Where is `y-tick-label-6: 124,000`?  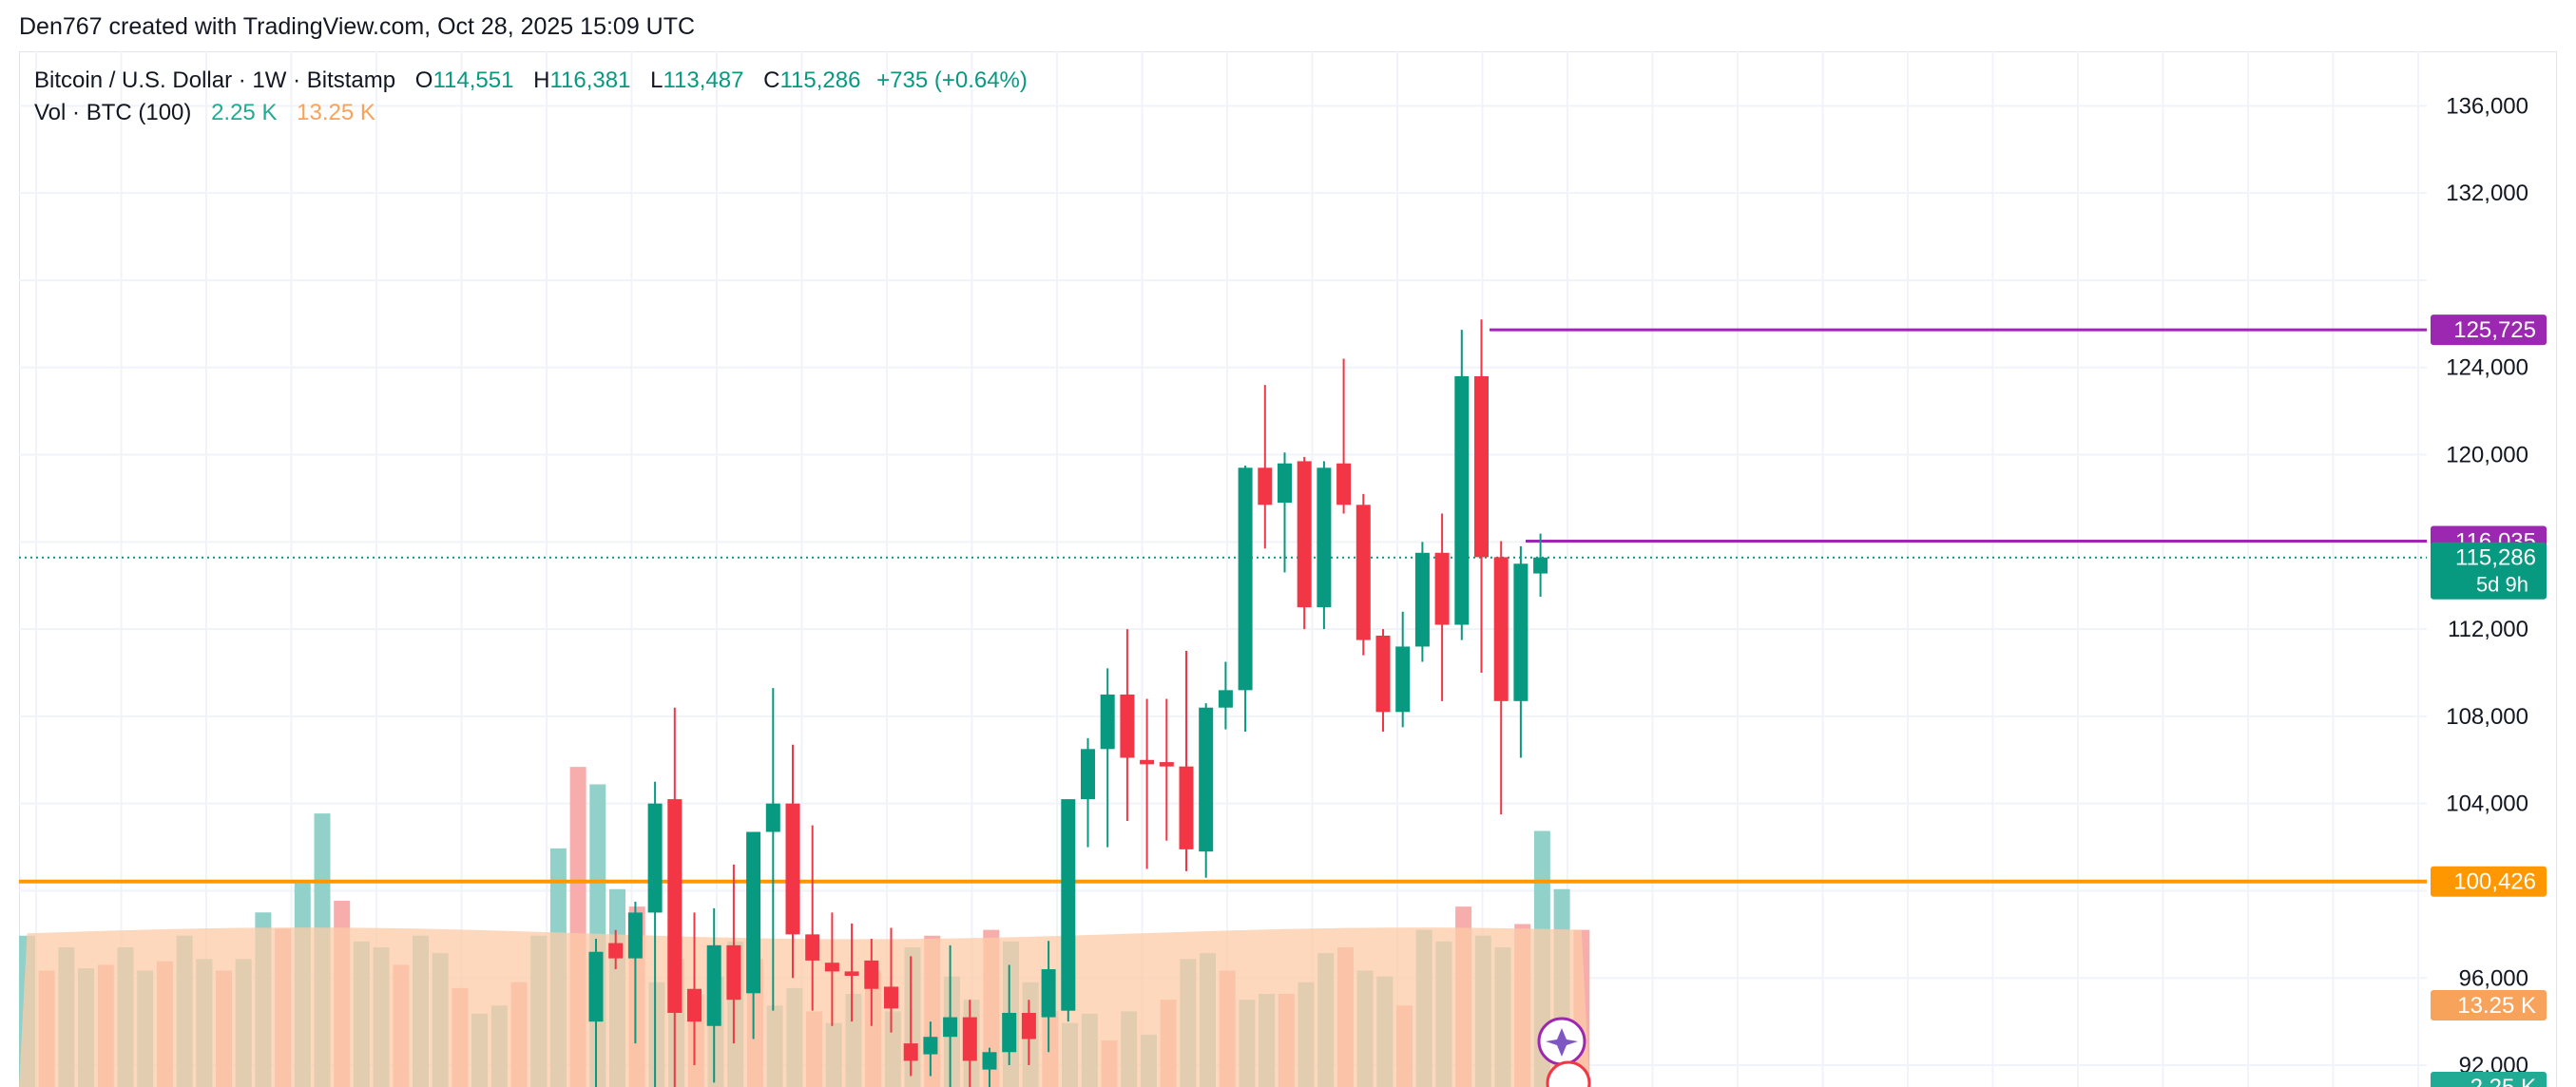
y-tick-label-6: 124,000 is located at coordinates (2487, 368).